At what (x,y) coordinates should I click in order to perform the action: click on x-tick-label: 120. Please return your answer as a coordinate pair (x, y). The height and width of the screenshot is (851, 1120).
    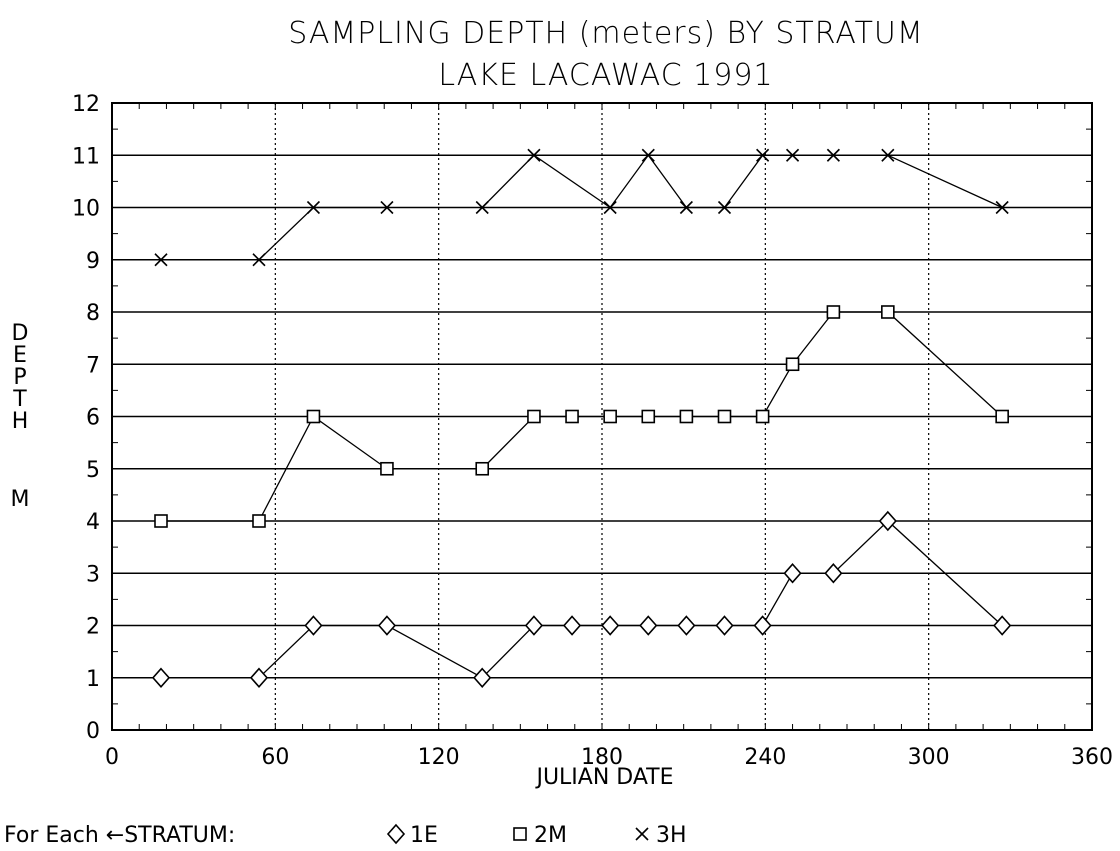
    Looking at the image, I should click on (439, 757).